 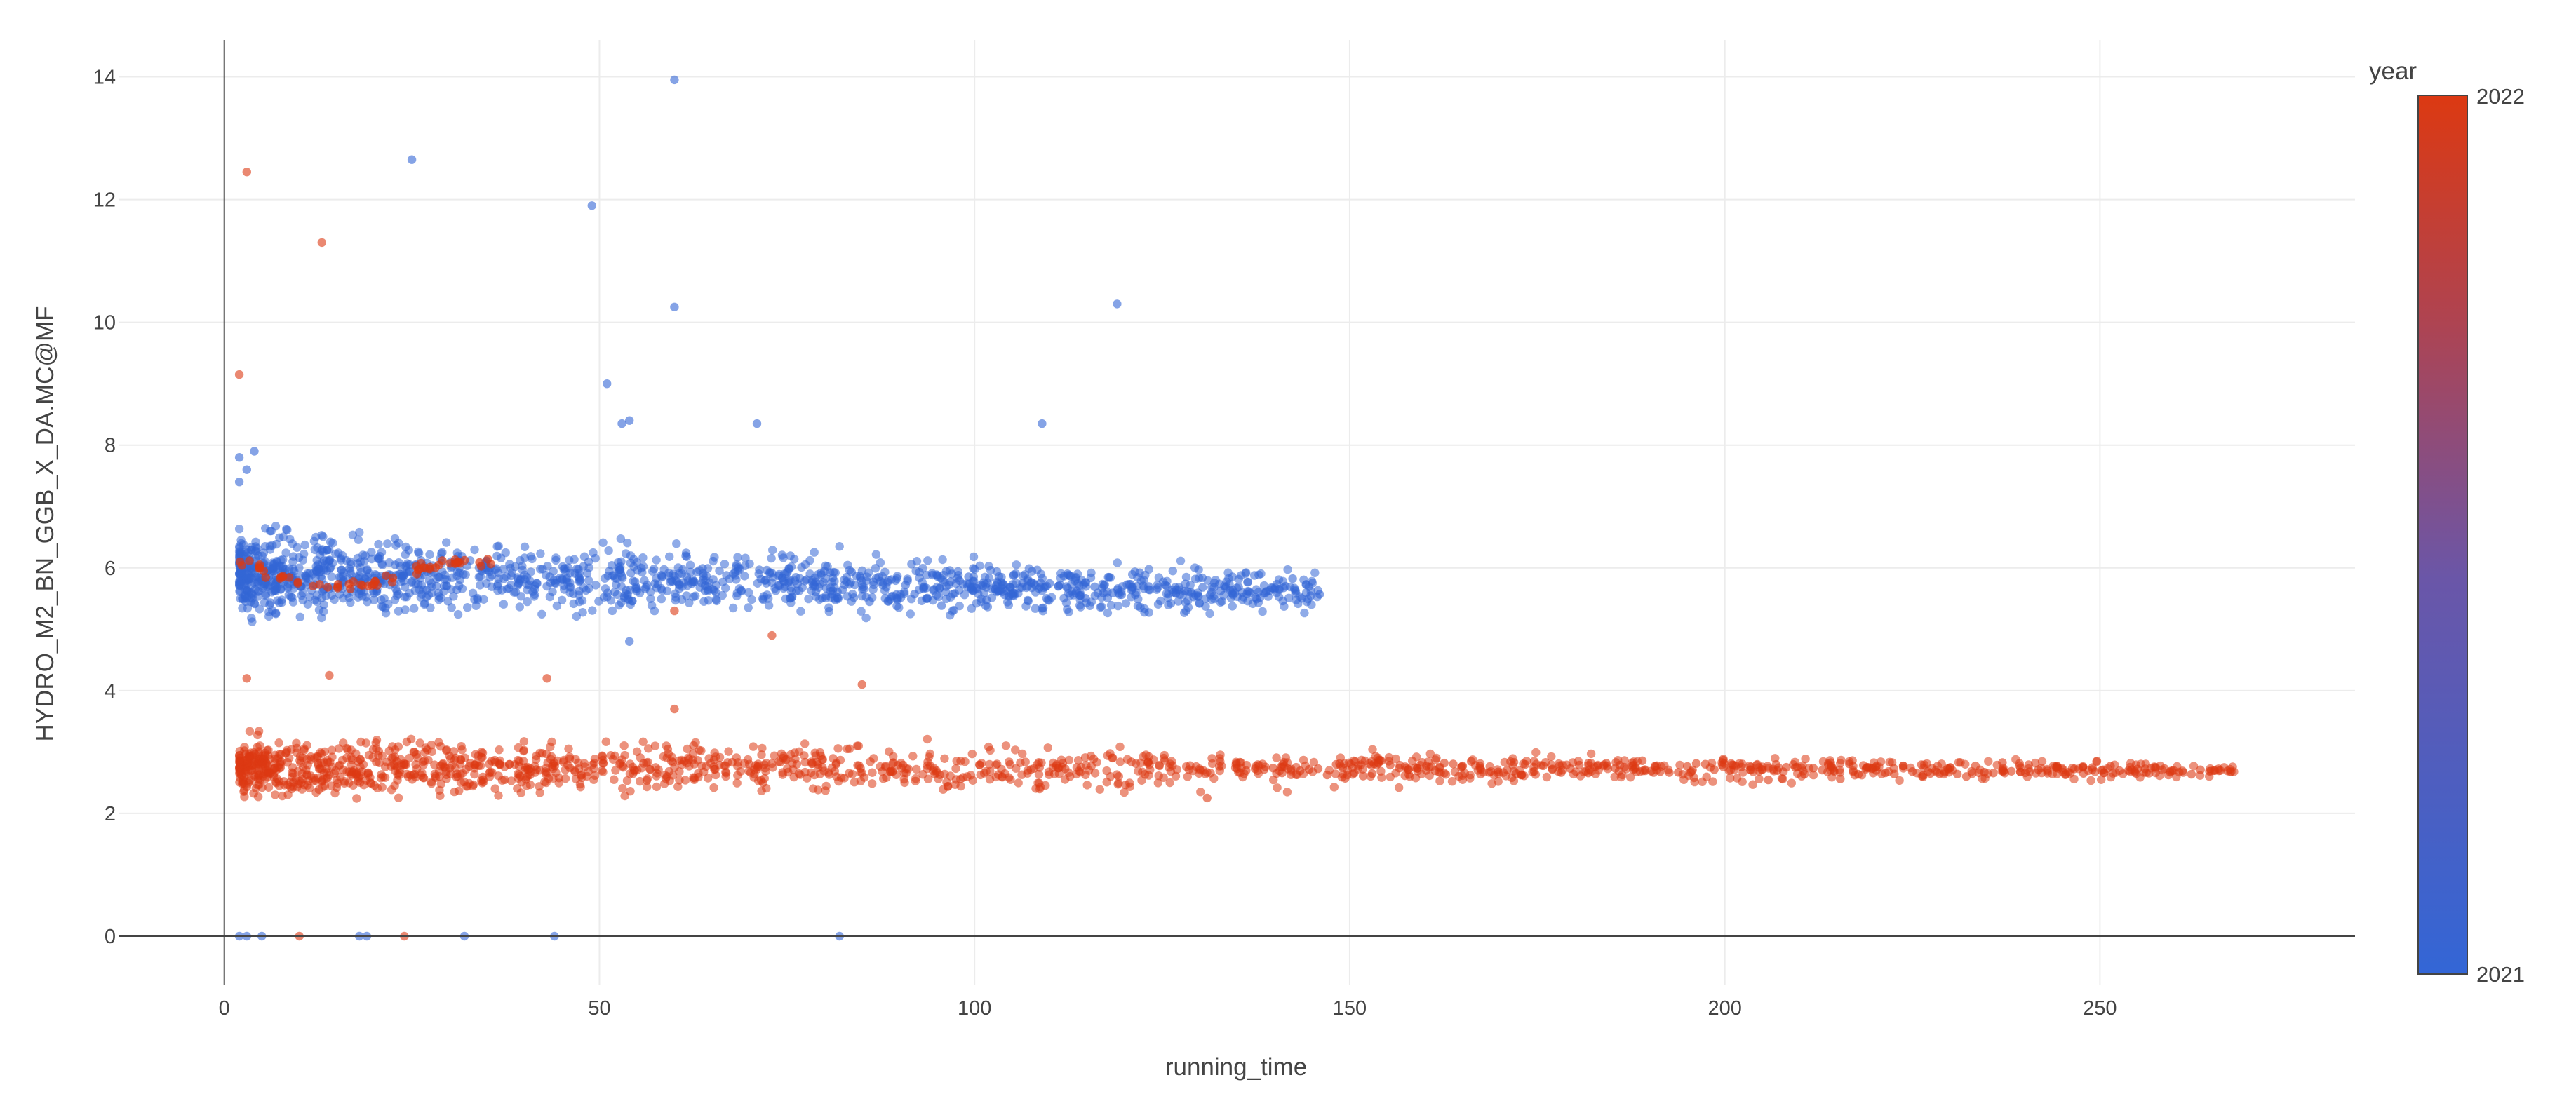 I want to click on x-tick-label: 200, so click(x=1725, y=1008).